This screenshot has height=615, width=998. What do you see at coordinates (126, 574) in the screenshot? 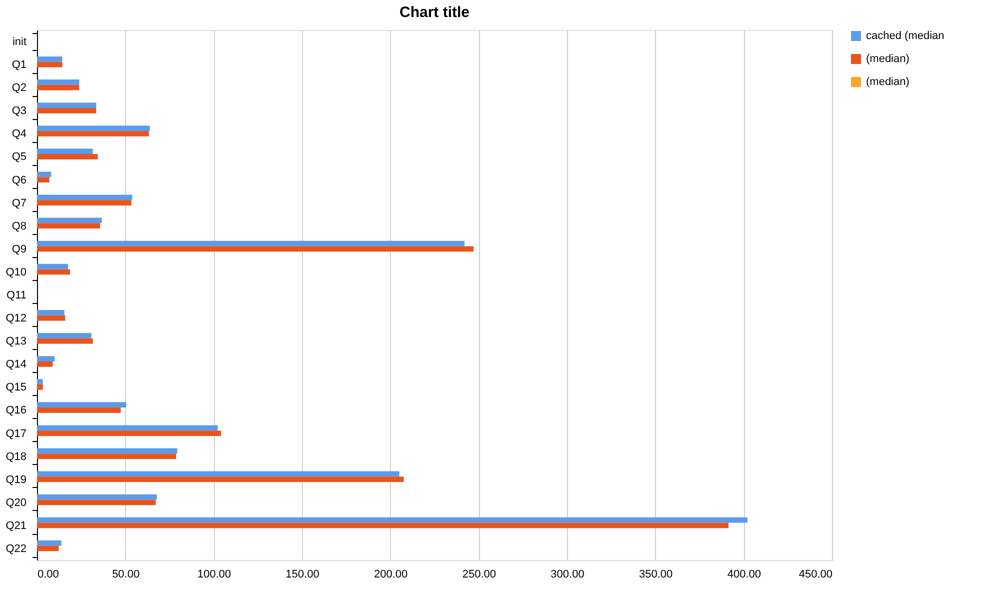
I see `x-tick-label: 50.00` at bounding box center [126, 574].